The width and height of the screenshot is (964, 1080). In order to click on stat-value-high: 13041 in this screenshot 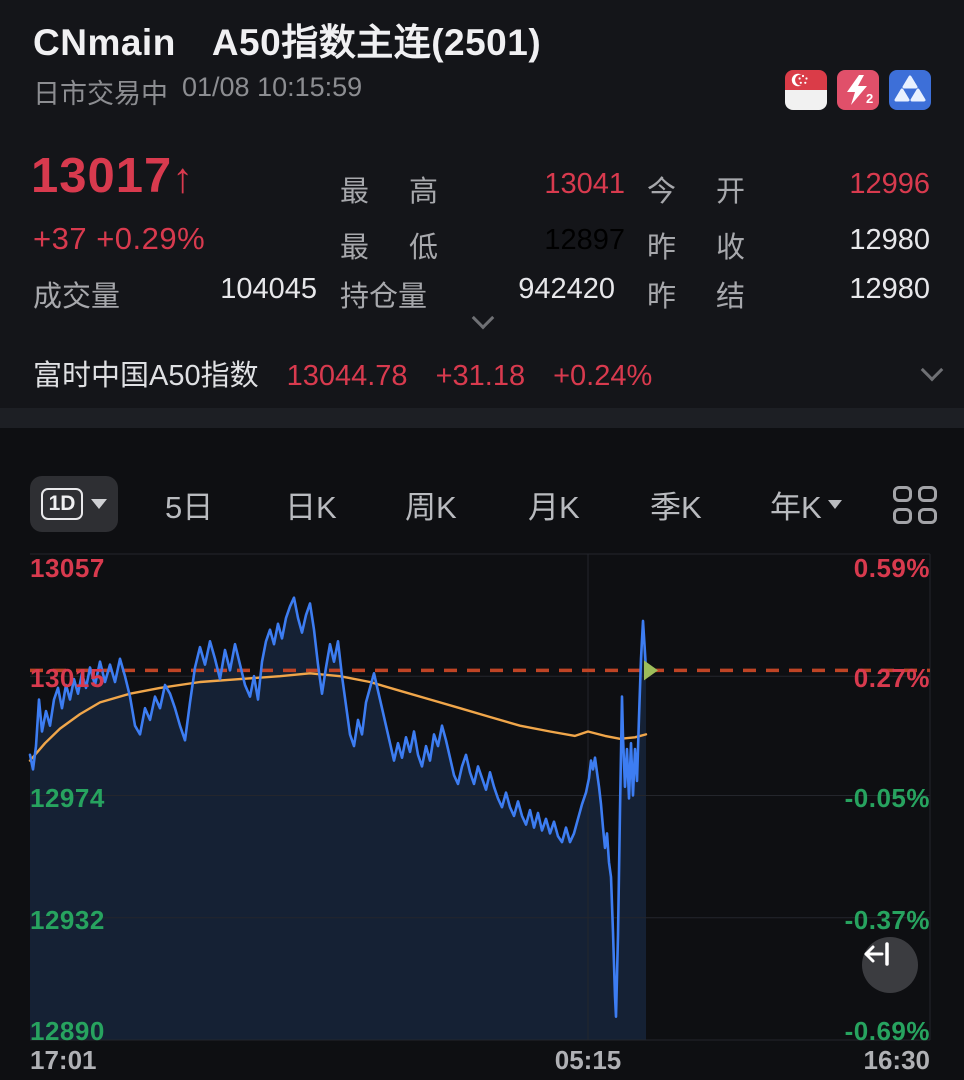, I will do `click(584, 184)`.